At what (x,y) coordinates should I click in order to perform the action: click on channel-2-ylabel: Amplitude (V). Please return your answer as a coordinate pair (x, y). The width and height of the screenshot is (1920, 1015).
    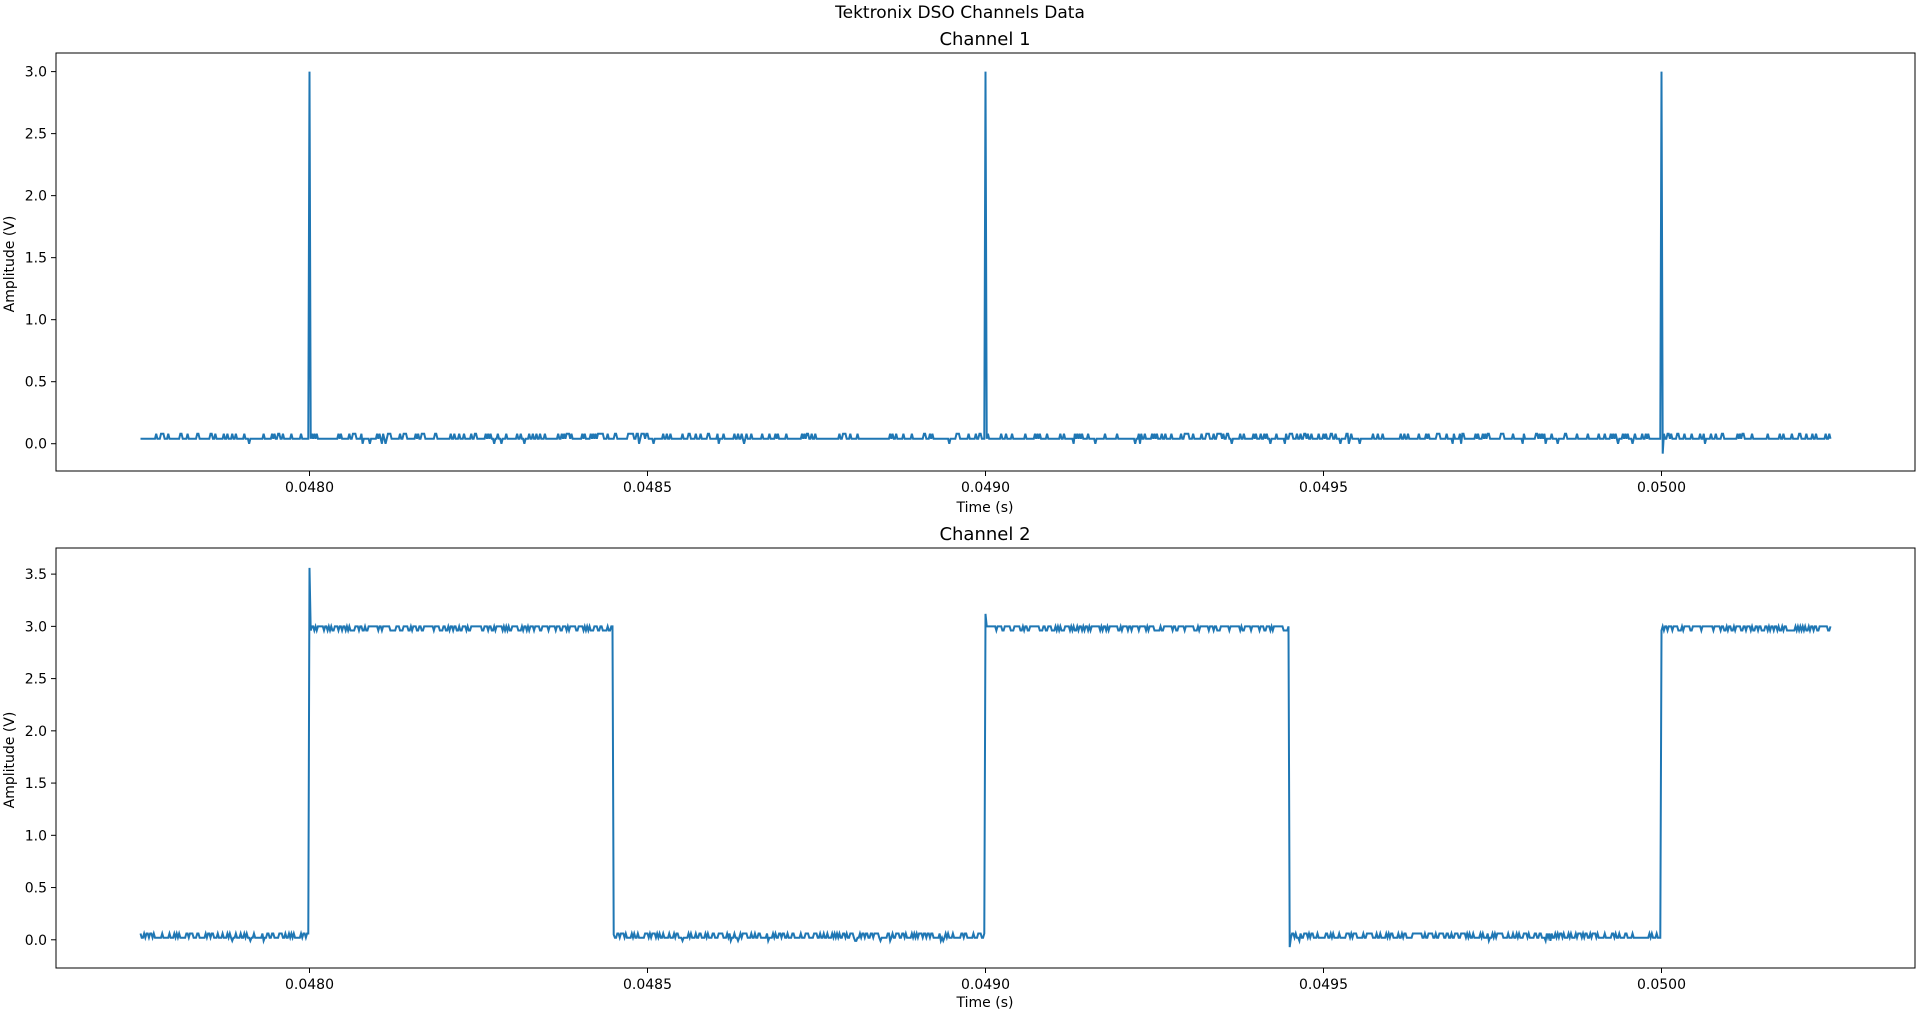
    Looking at the image, I should click on (10, 760).